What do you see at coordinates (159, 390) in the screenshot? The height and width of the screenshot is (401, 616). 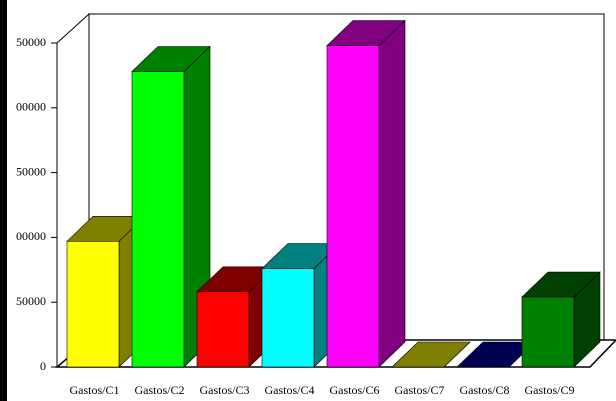 I see `x-tick-label: Gastos/C2` at bounding box center [159, 390].